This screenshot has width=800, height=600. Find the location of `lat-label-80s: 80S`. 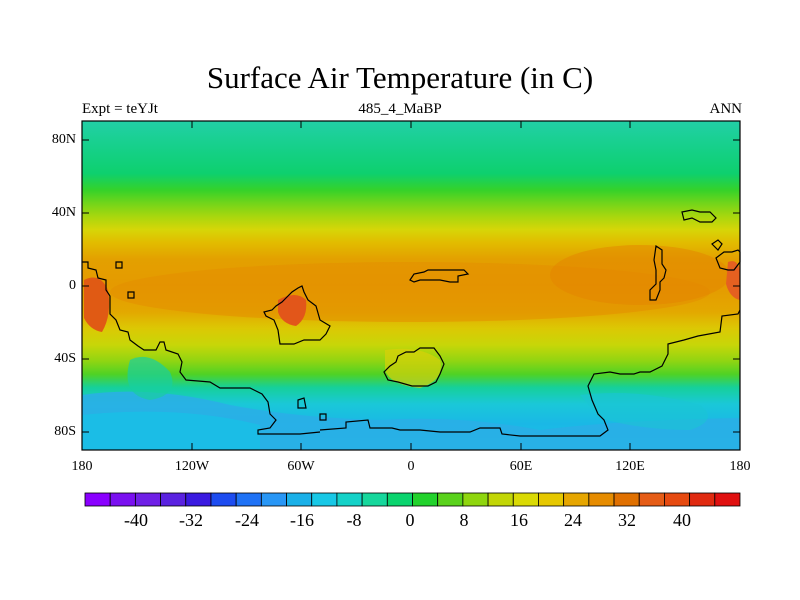

lat-label-80s: 80S is located at coordinates (65, 431).